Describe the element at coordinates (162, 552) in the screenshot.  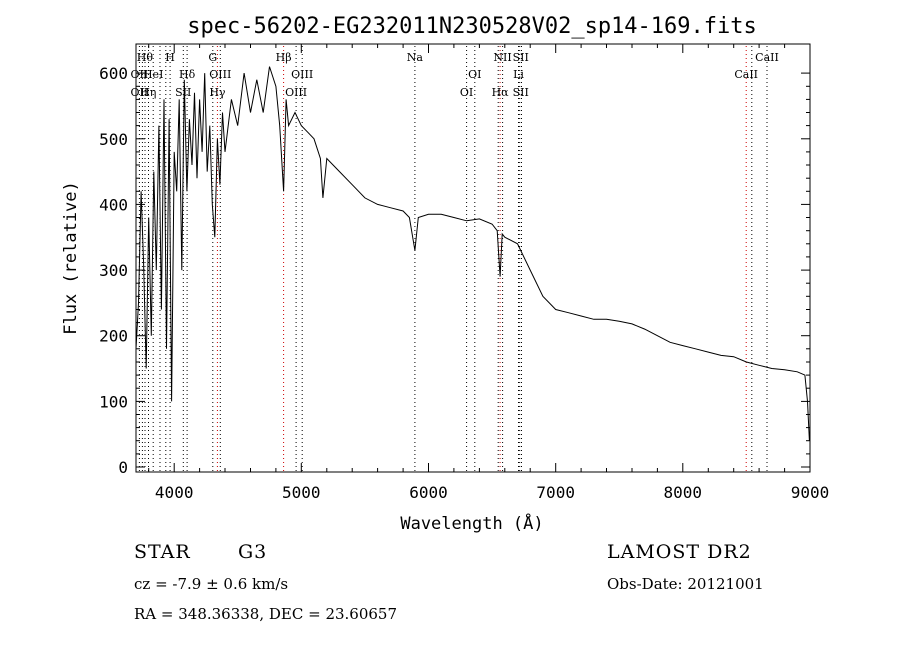
I see `object-class: STAR` at that location.